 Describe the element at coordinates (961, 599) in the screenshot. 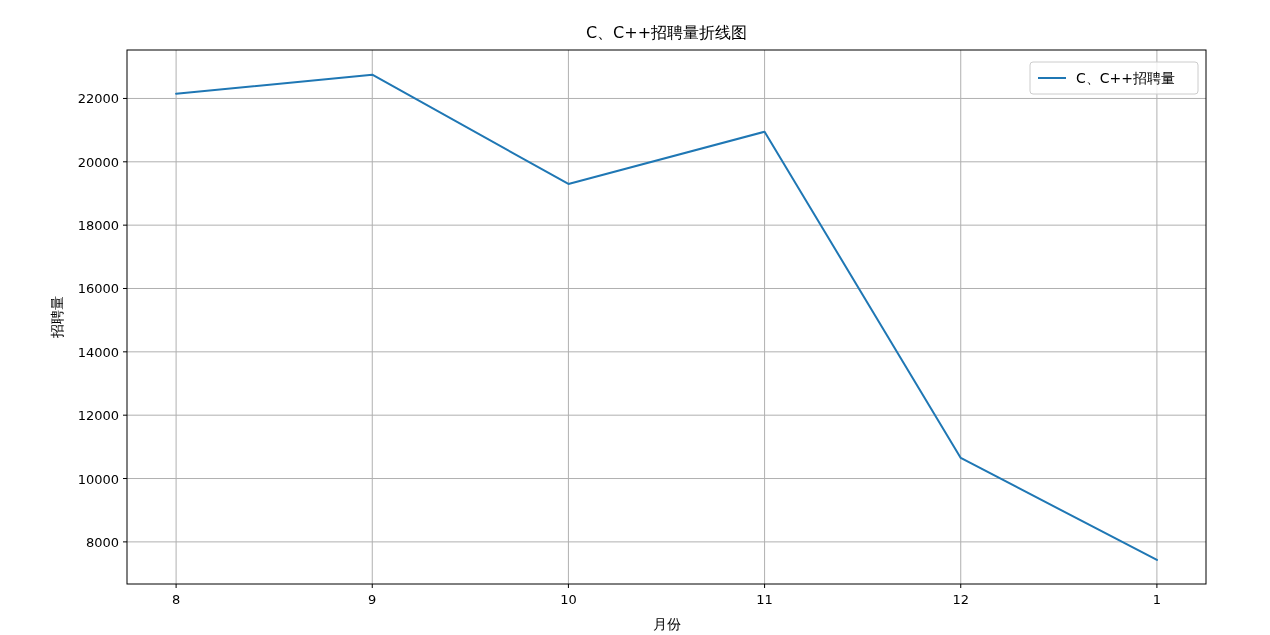

I see `x-tick-label: 12` at that location.